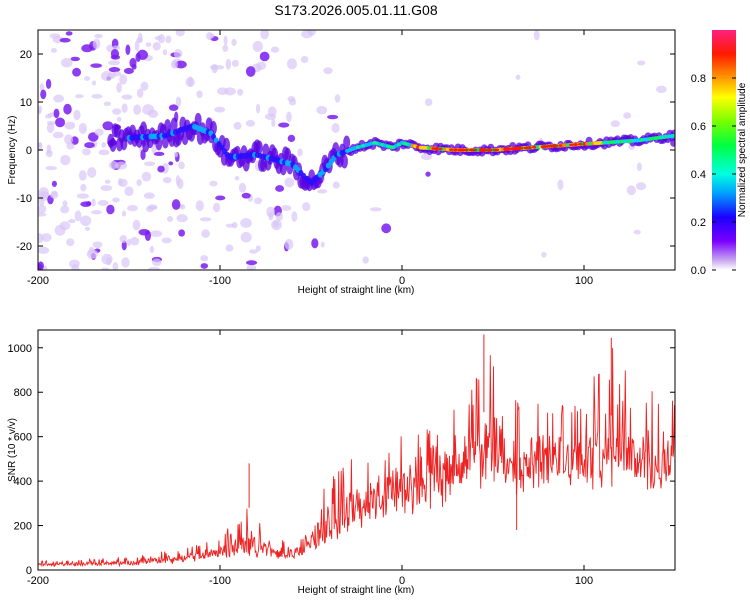  Describe the element at coordinates (355, 10) in the screenshot. I see `figure-title: S173.2026.005.01.11.G08` at that location.